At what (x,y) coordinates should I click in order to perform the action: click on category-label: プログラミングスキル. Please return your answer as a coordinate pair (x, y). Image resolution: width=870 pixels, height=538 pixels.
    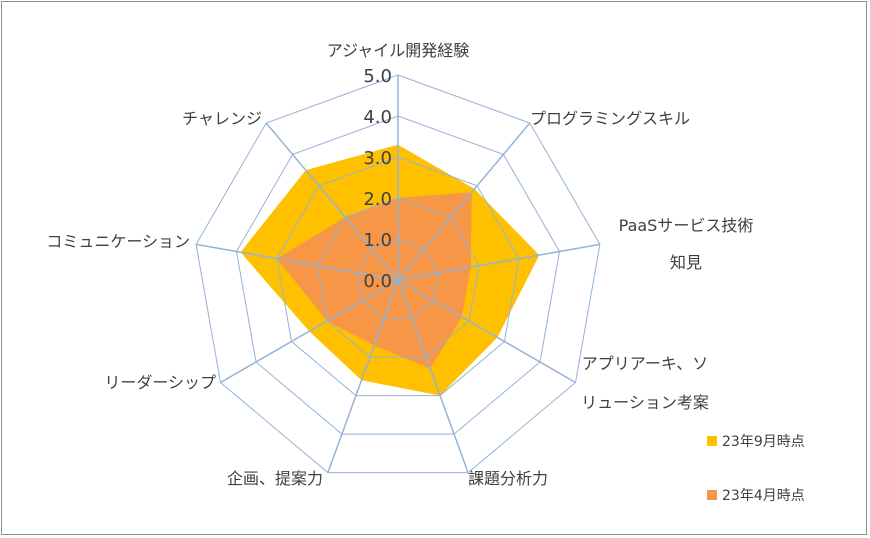
    Looking at the image, I should click on (610, 118).